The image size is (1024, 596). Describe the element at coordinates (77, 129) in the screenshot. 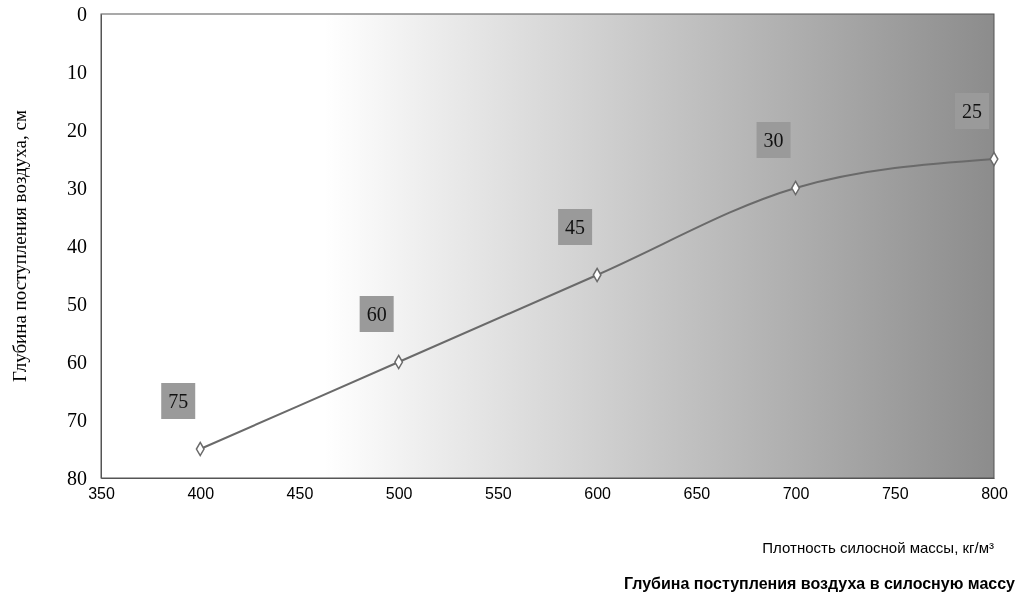

I see `y-tick-label: 20` at that location.